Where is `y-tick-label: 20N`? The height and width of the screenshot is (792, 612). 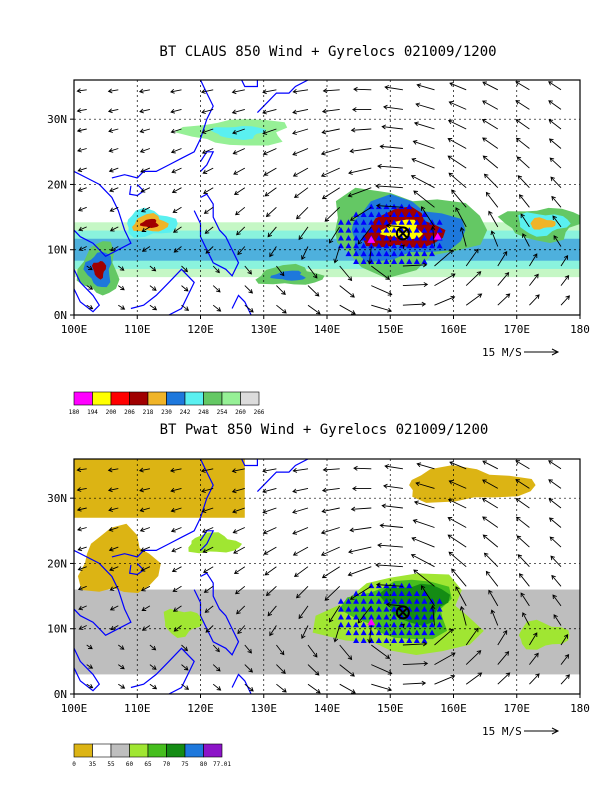
y-tick-label: 20N is located at coordinates (57, 184).